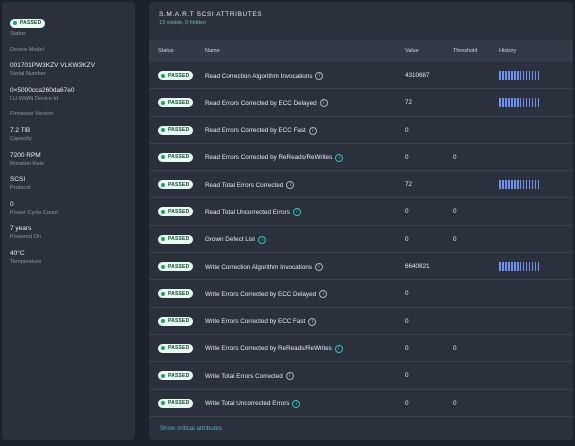 The image size is (575, 446). What do you see at coordinates (20, 130) in the screenshot?
I see `device-info-value: 7.2 TiB` at bounding box center [20, 130].